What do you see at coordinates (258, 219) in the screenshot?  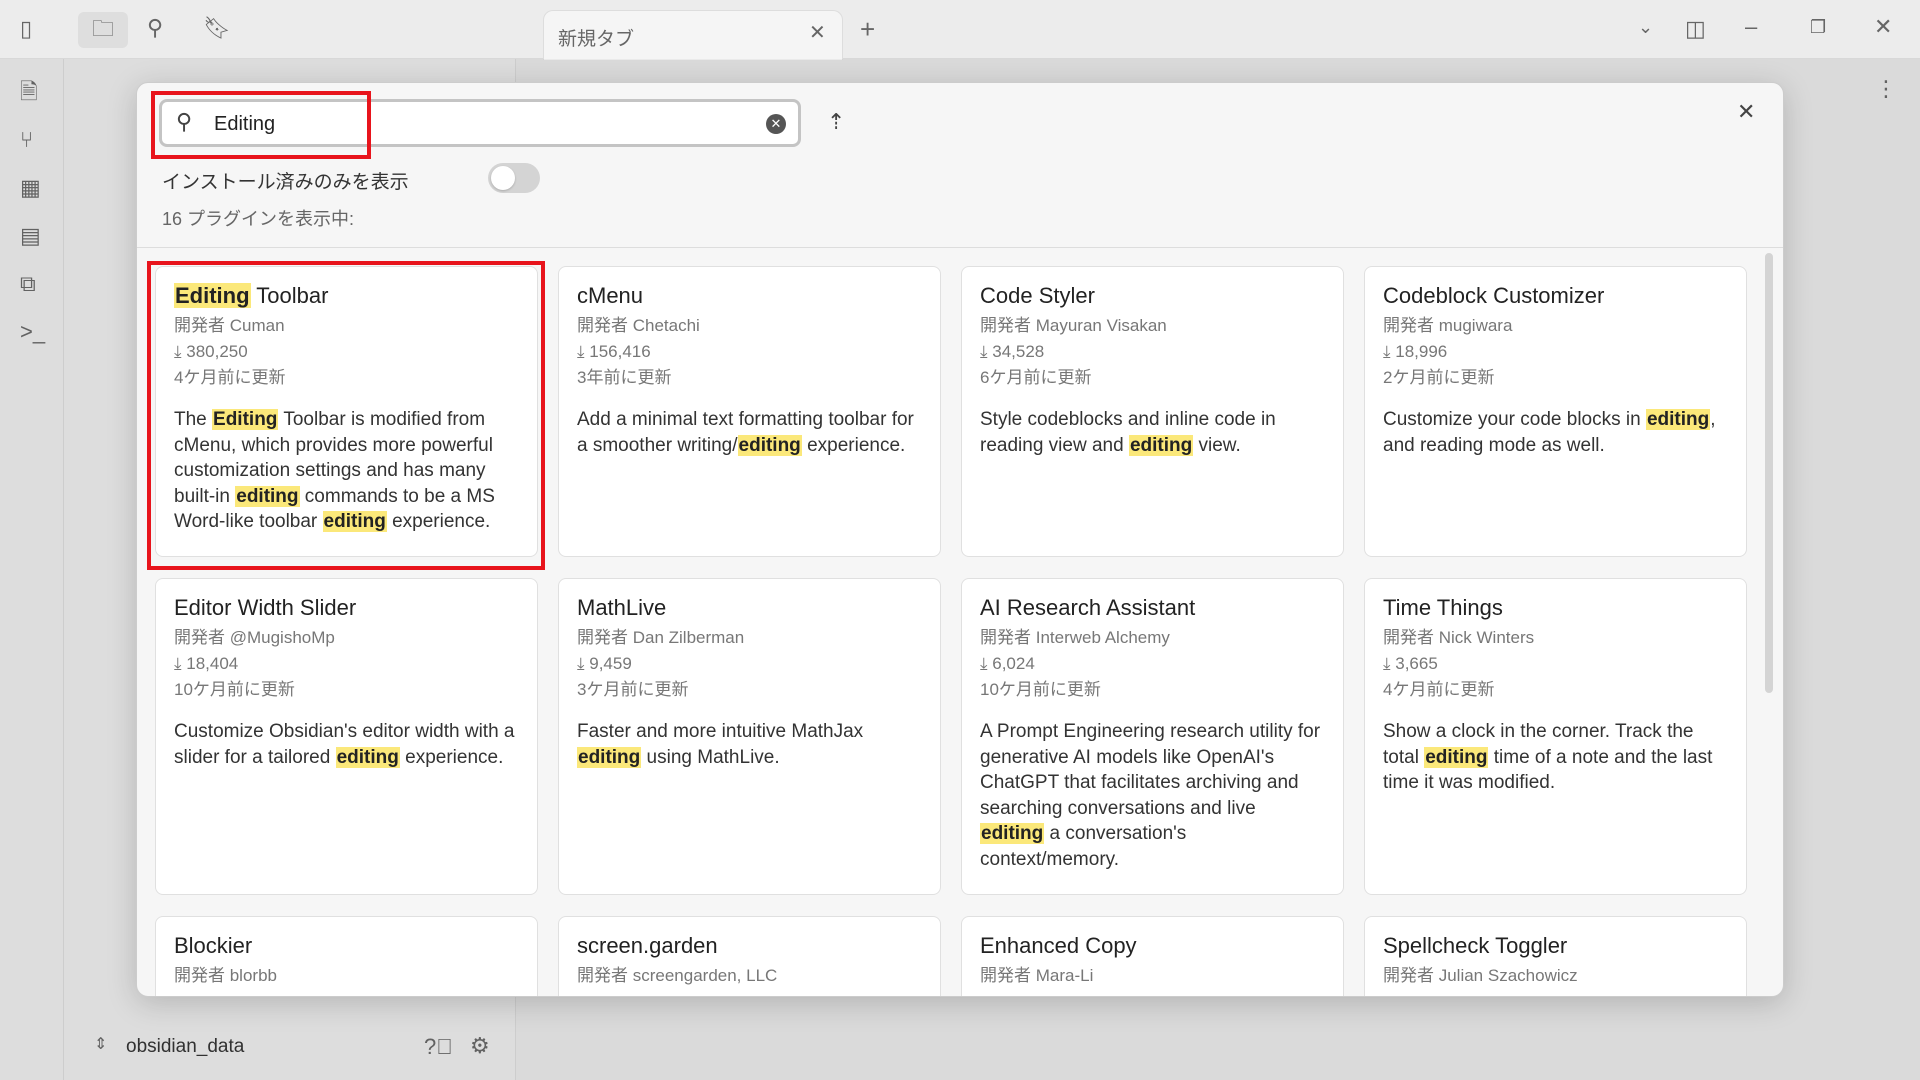 I see `plugin-count: 16 プラグインを表示中:` at bounding box center [258, 219].